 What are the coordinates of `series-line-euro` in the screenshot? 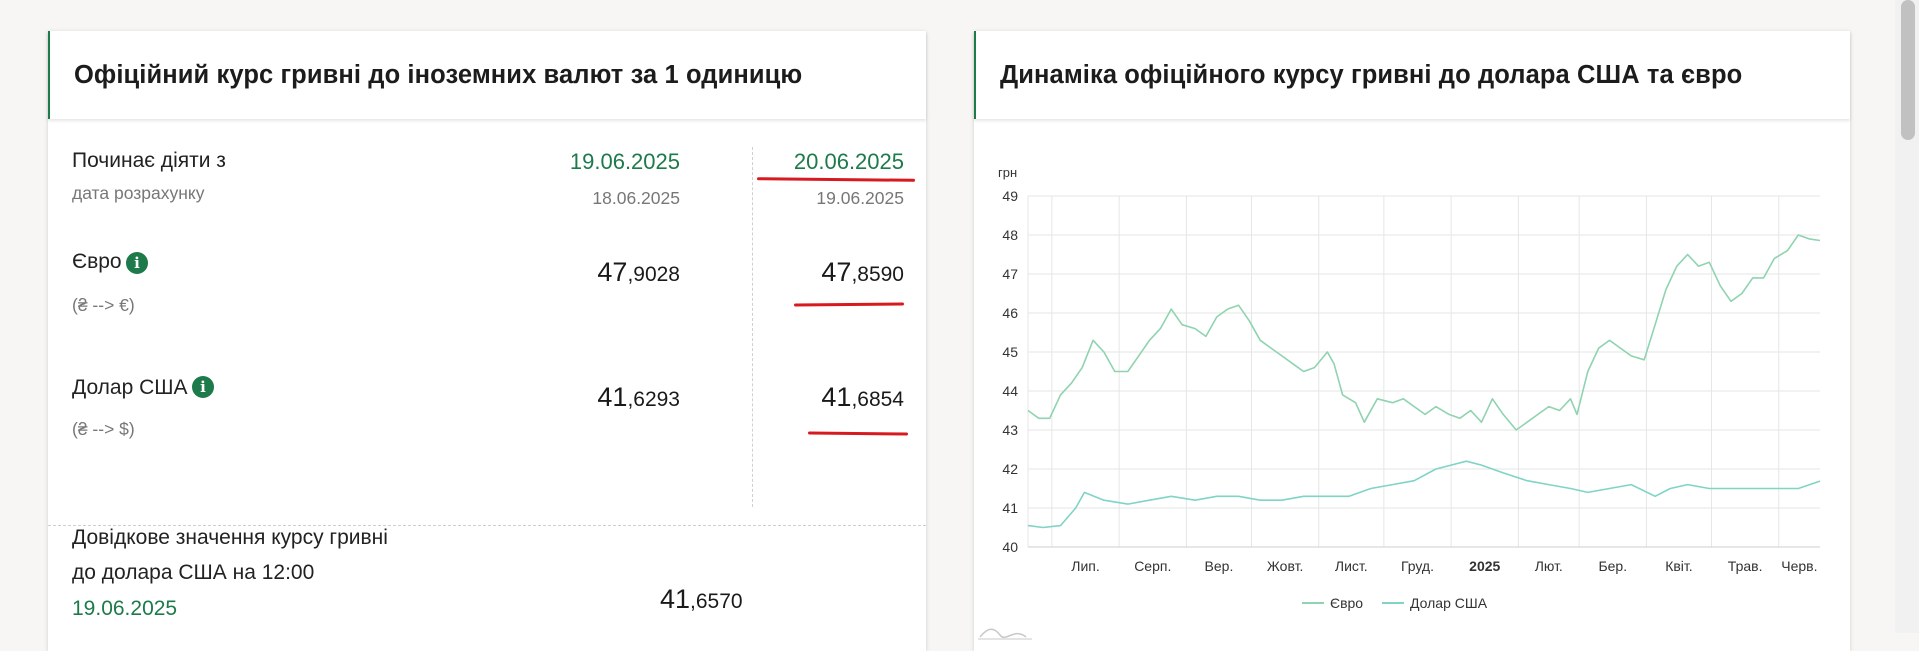 It's located at (1424, 332).